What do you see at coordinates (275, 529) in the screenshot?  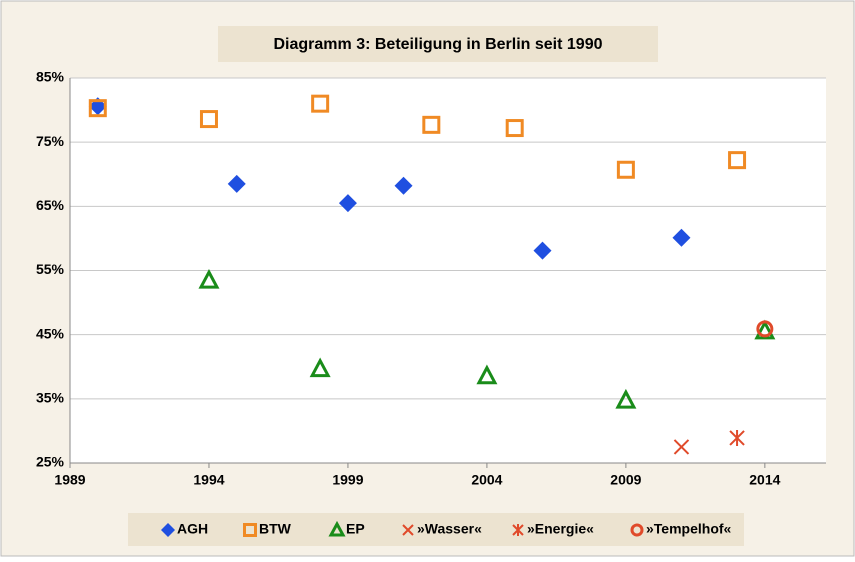 I see `legend-label: BTW` at bounding box center [275, 529].